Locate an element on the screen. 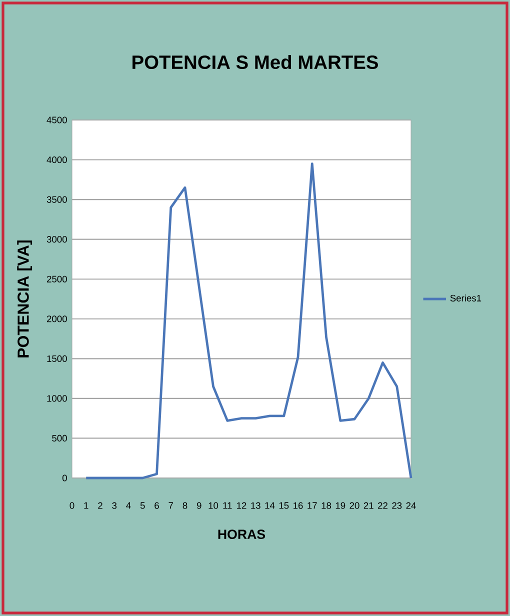 The width and height of the screenshot is (510, 616). x-tick-label: 0 is located at coordinates (72, 505).